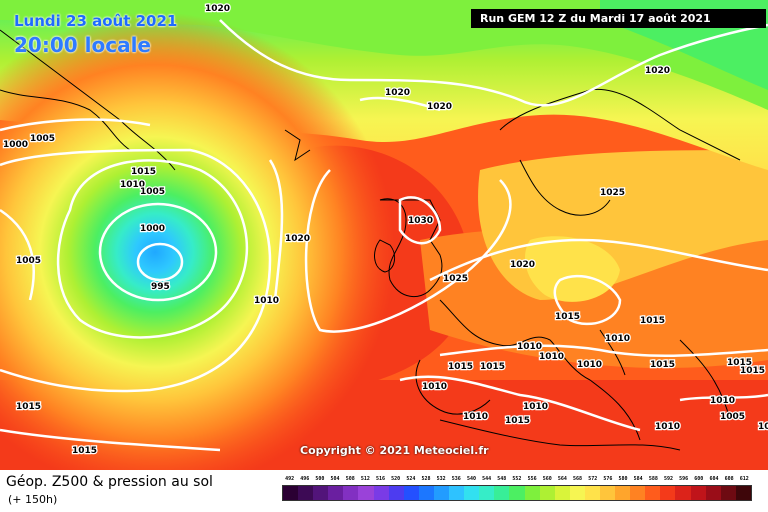 The image size is (768, 512). What do you see at coordinates (381, 479) in the screenshot?
I see `scale-label: 516` at bounding box center [381, 479].